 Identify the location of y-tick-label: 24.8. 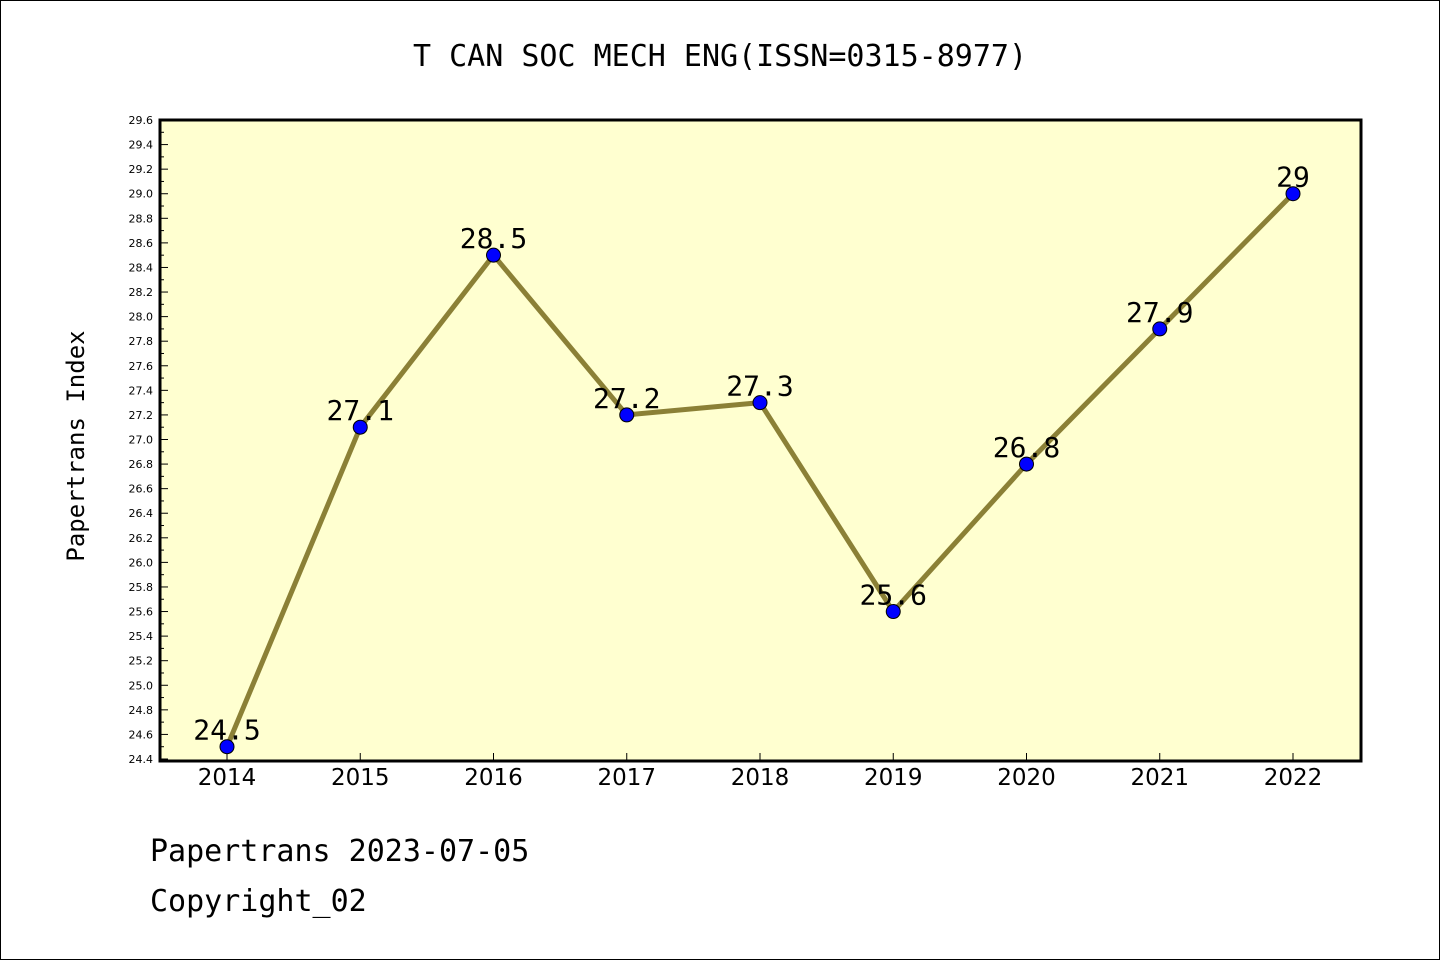
(141, 710).